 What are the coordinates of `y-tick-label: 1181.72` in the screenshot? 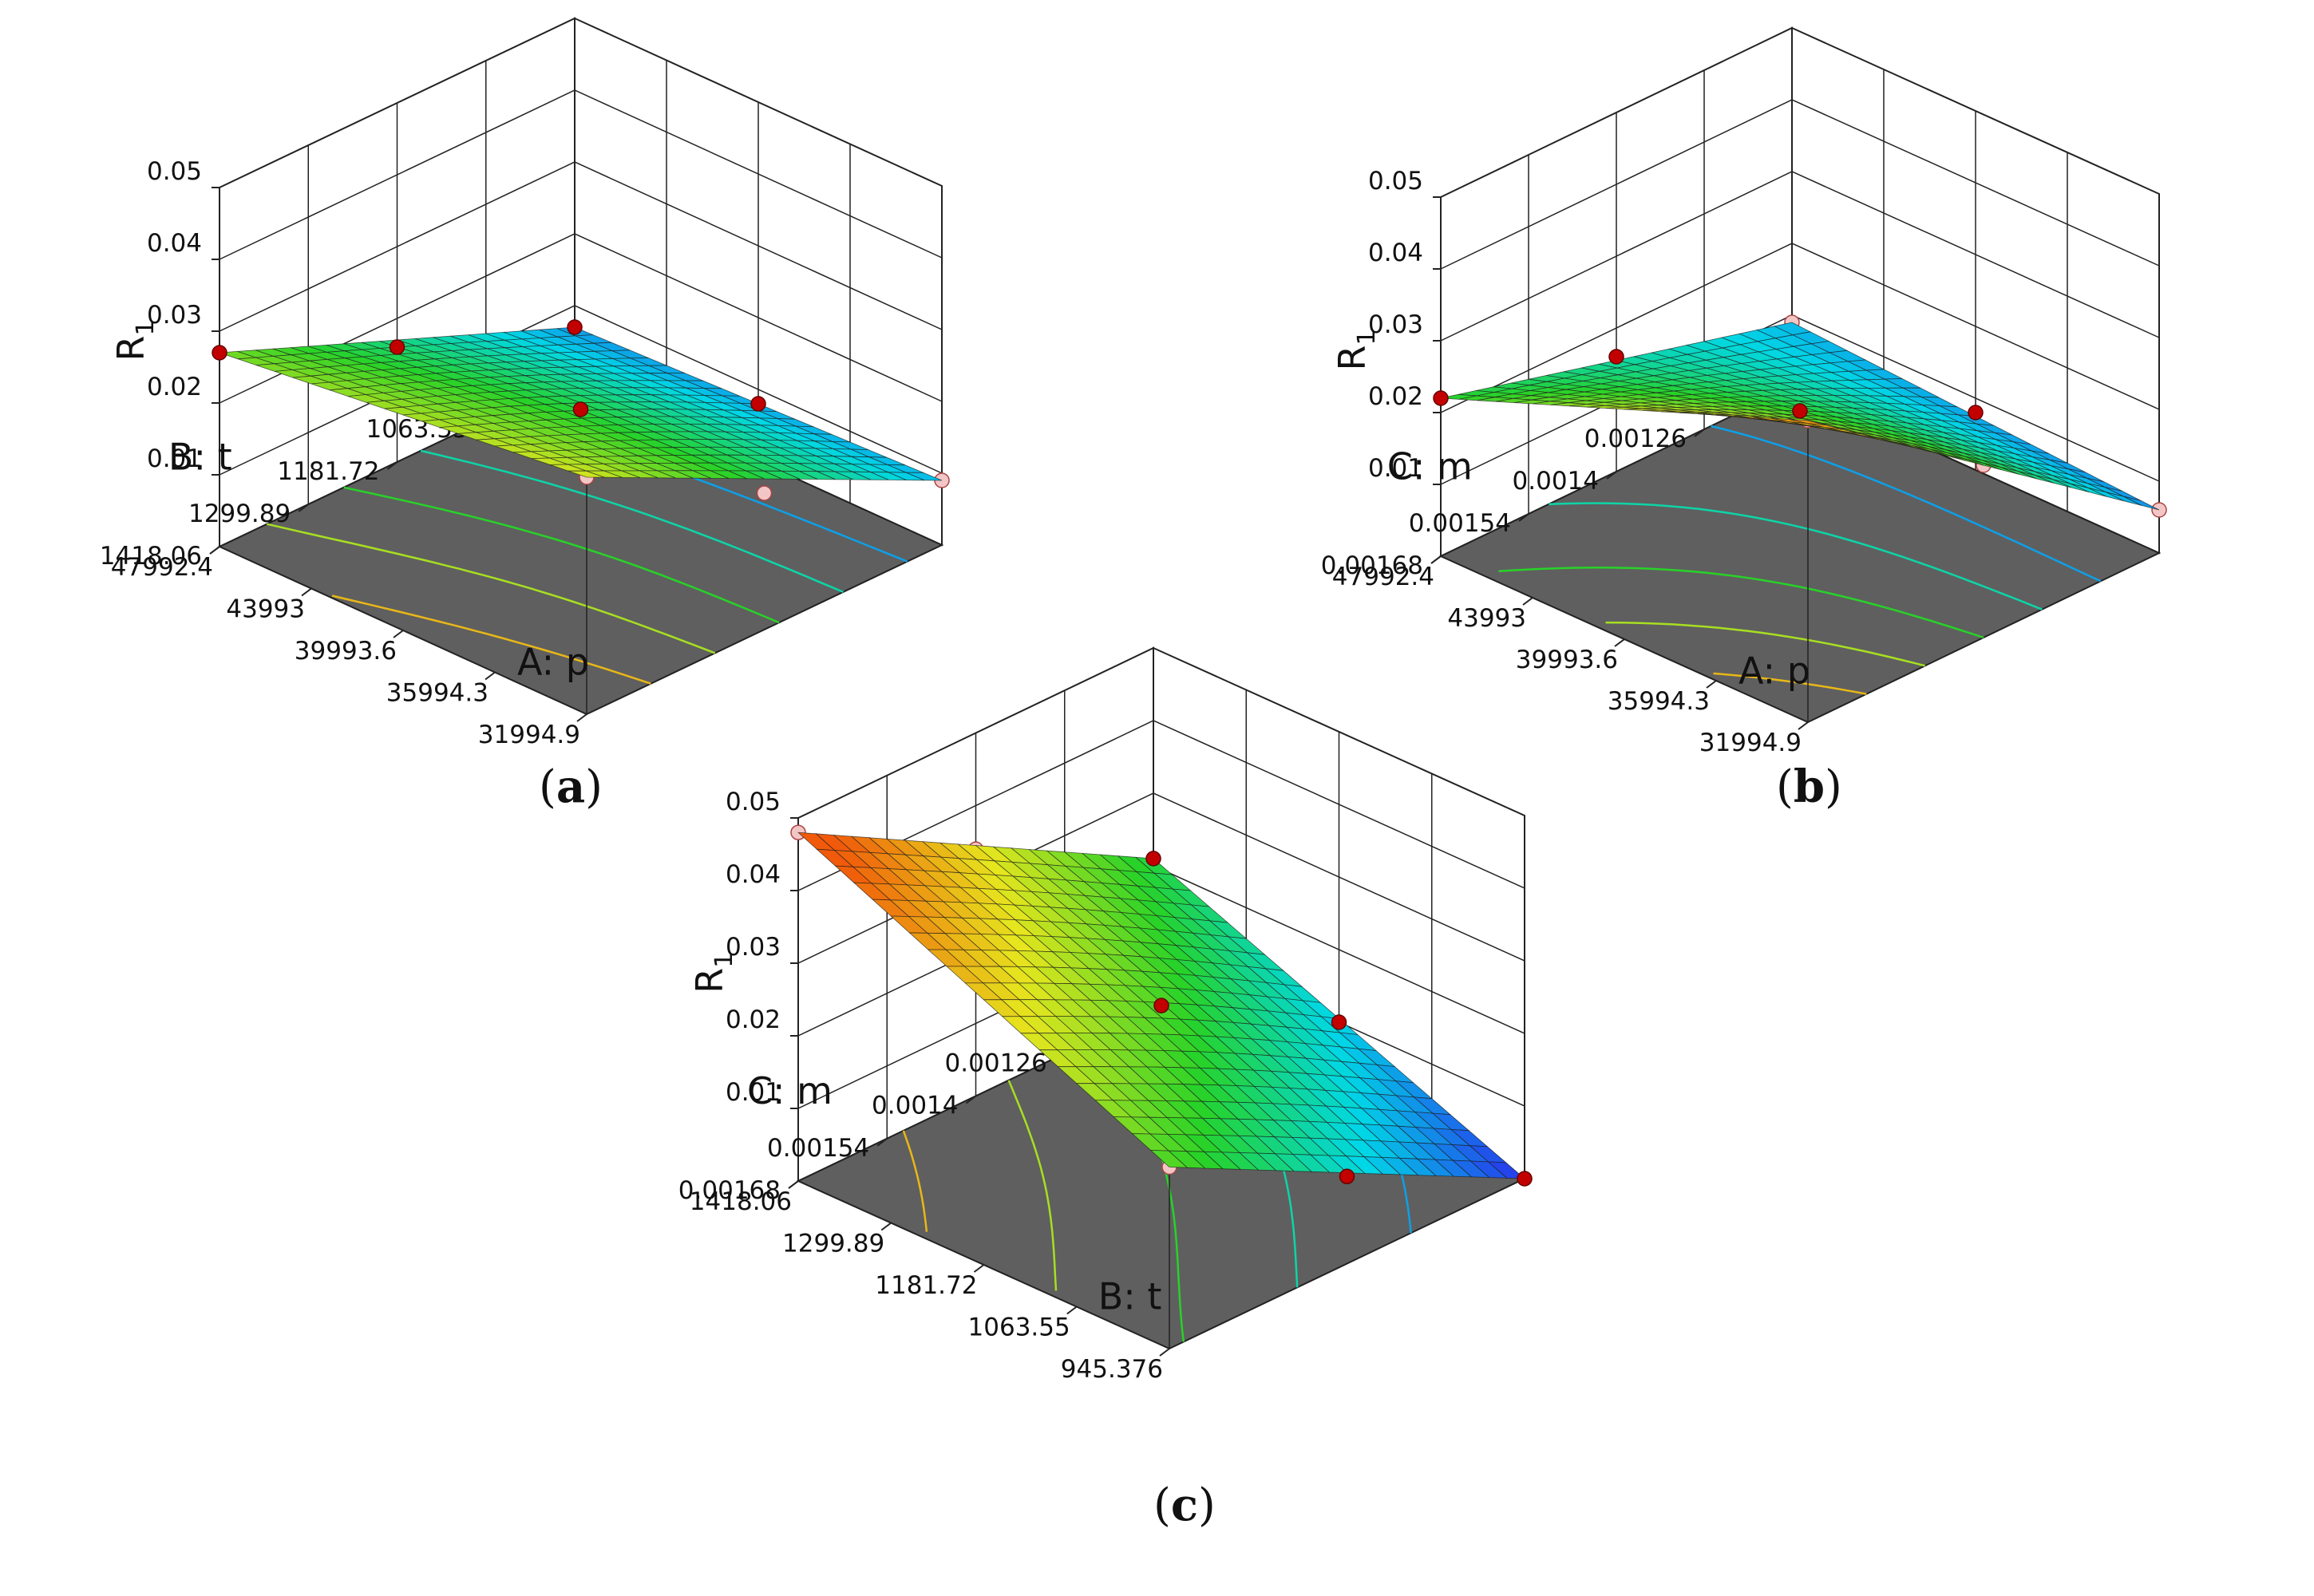 It's located at (926, 1285).